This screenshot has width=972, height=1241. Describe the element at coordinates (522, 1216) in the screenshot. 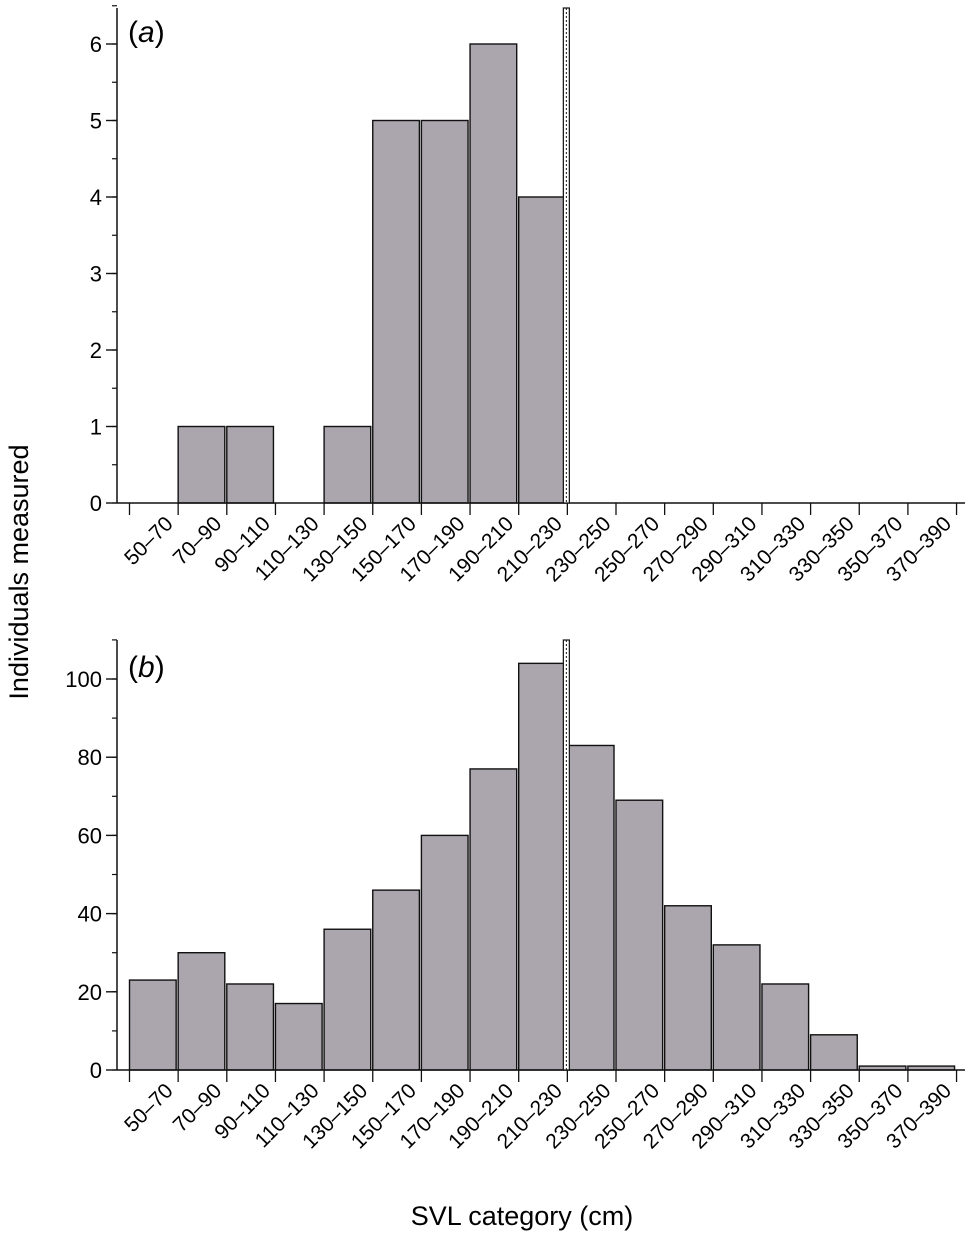

I see `x-axis-title: SVL category (cm)` at that location.